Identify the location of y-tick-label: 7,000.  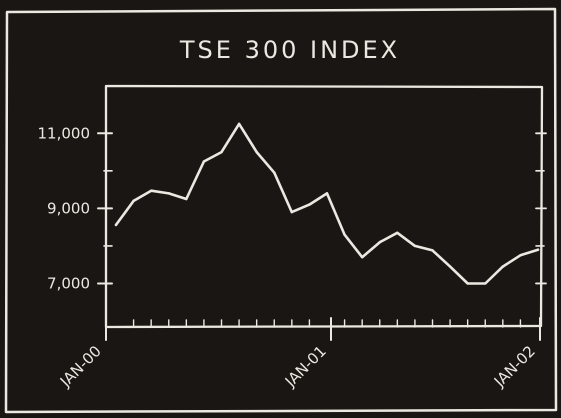
(68, 283).